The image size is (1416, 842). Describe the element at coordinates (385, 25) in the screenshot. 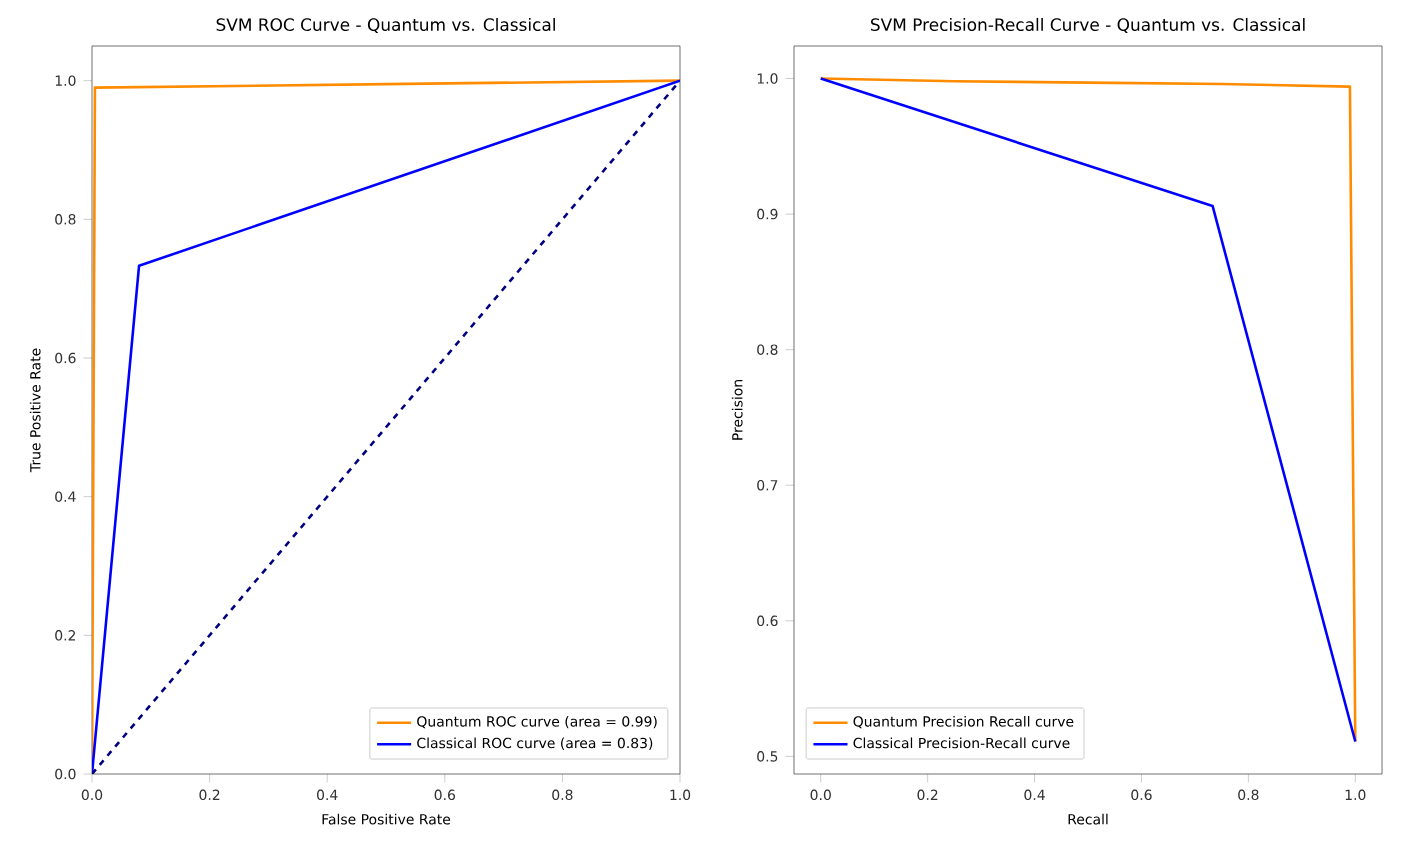

I see `chart-title: SVM ROC Curve - Quantum vs. Classical` at that location.